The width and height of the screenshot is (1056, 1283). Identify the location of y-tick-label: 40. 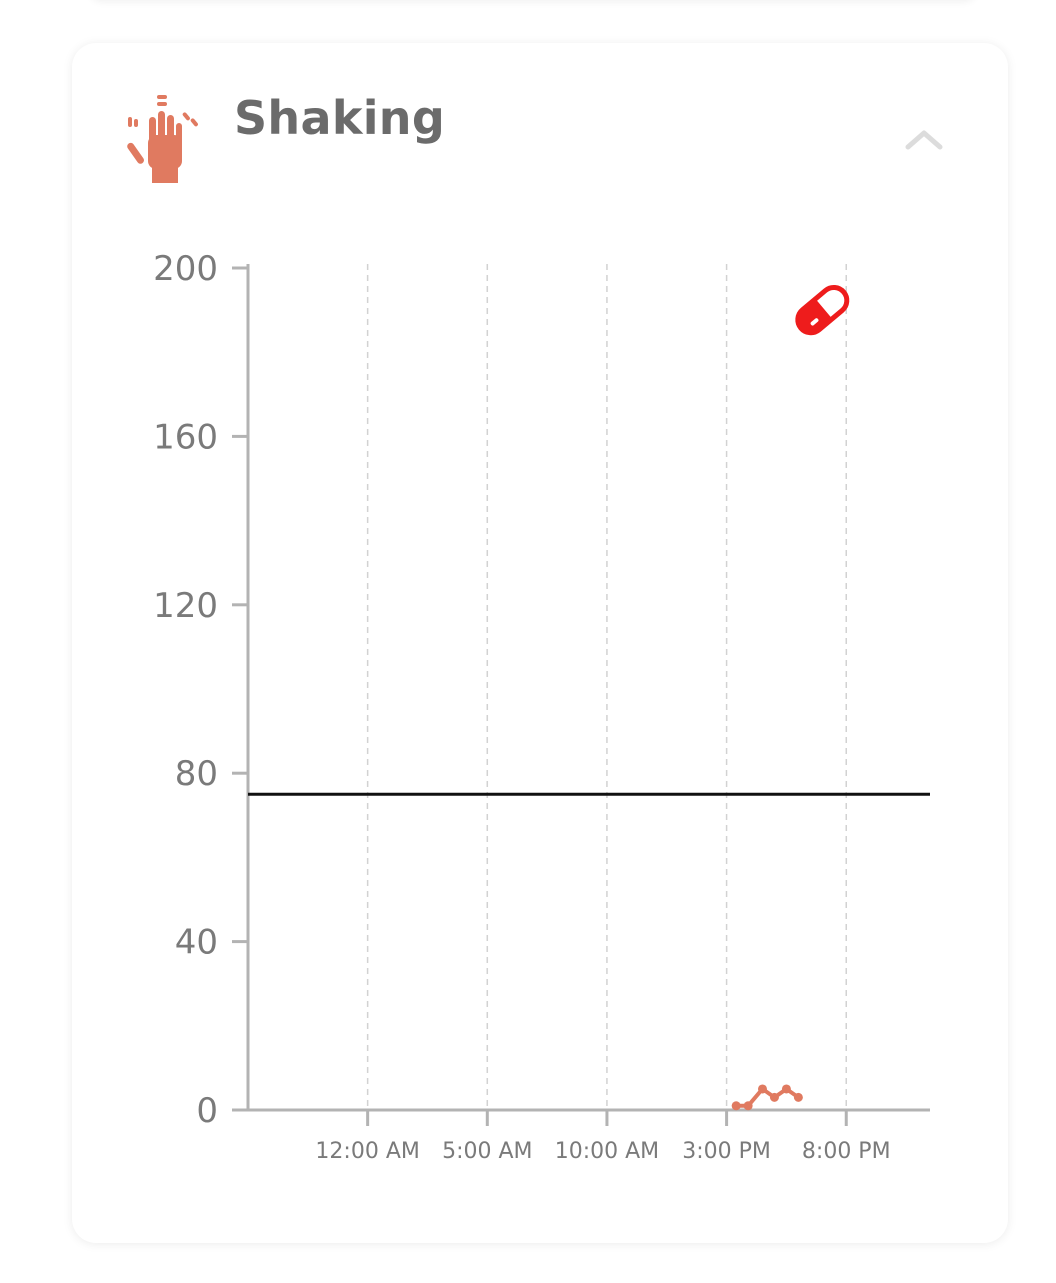
(196, 943).